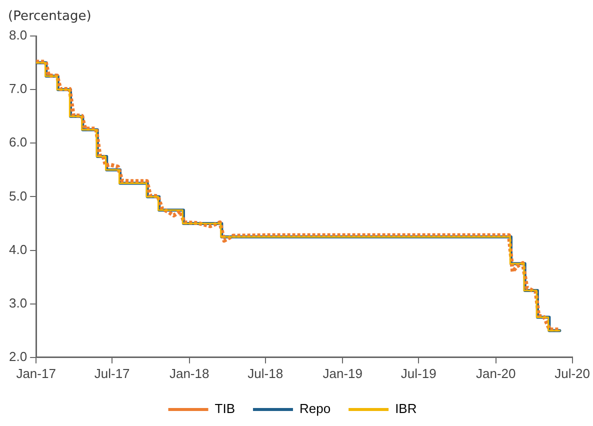 The width and height of the screenshot is (593, 426). Describe the element at coordinates (18, 302) in the screenshot. I see `y-tick-label: 3.0` at that location.